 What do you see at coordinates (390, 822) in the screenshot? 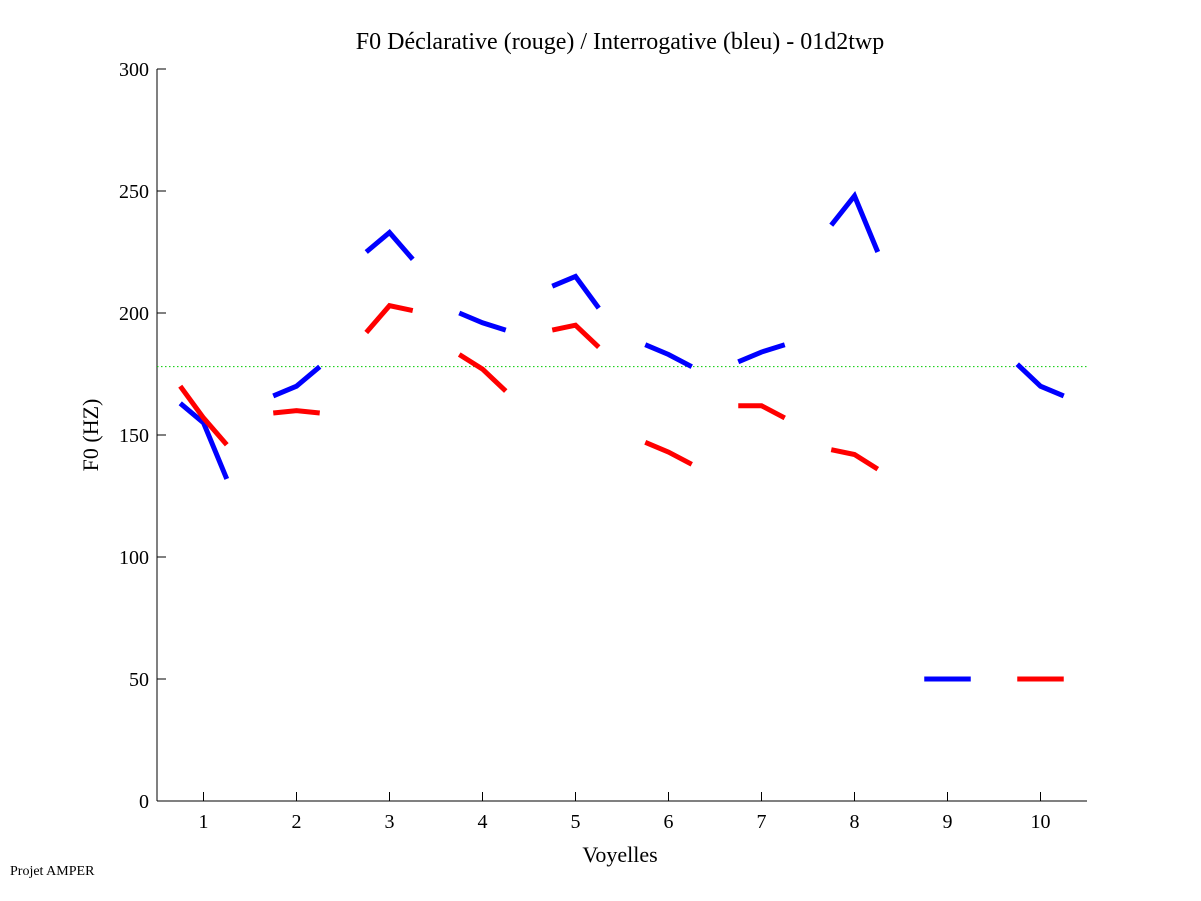
I see `x-tick-label: 3` at bounding box center [390, 822].